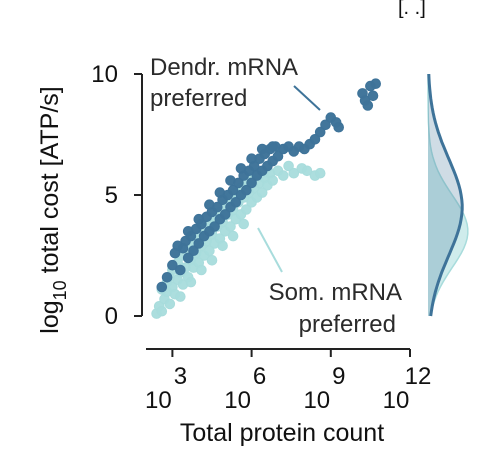  What do you see at coordinates (347, 324) in the screenshot?
I see `annotation-som-line-2: preferred` at bounding box center [347, 324].